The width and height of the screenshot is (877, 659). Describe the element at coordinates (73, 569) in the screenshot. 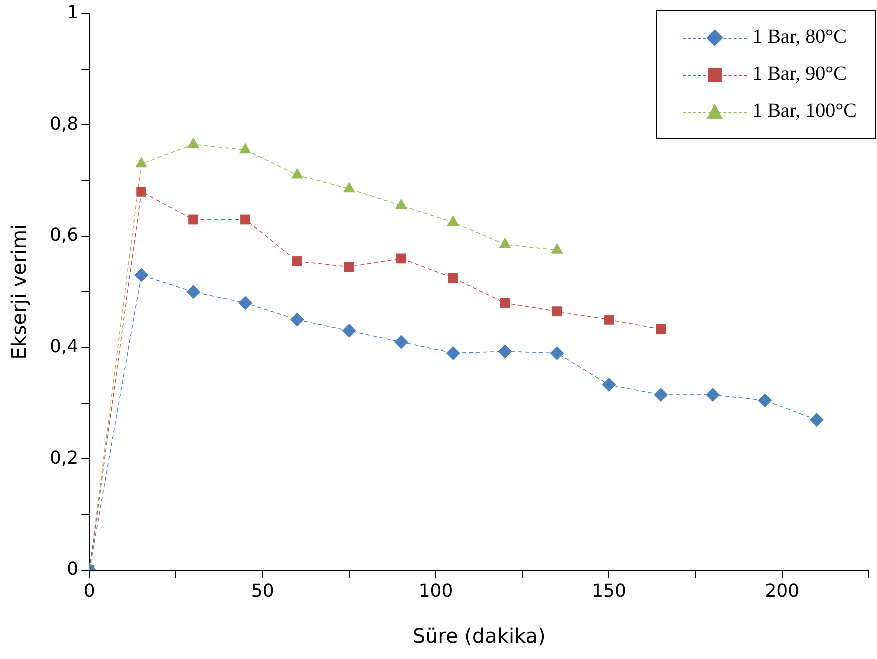

I see `y-tick-label: 0` at that location.